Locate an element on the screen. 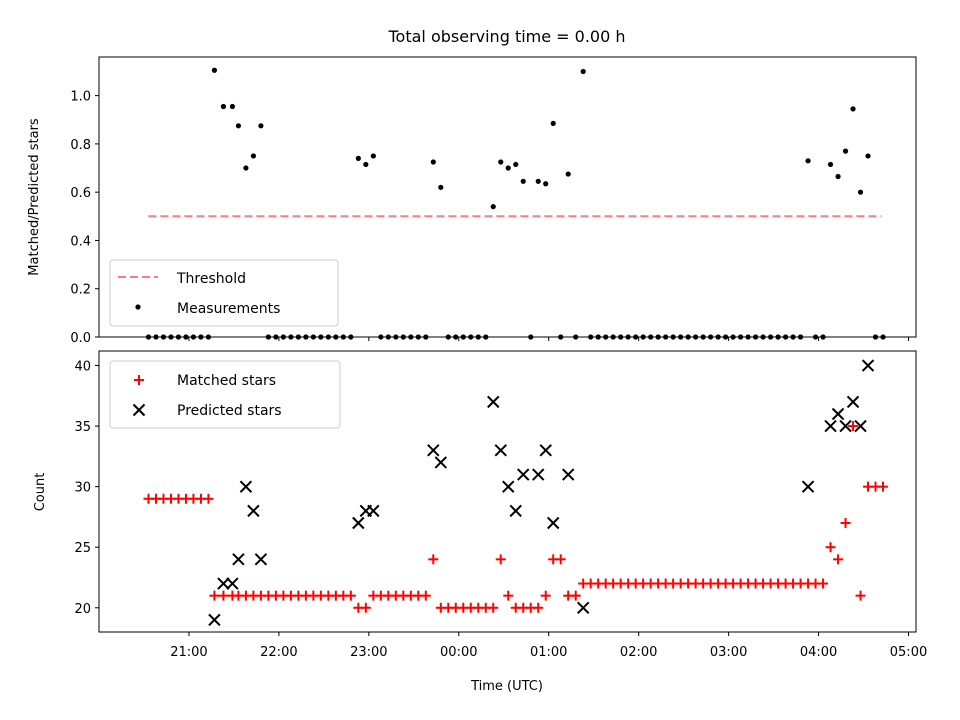 This screenshot has width=960, height=720. legend: Threshold Measurements is located at coordinates (224, 293).